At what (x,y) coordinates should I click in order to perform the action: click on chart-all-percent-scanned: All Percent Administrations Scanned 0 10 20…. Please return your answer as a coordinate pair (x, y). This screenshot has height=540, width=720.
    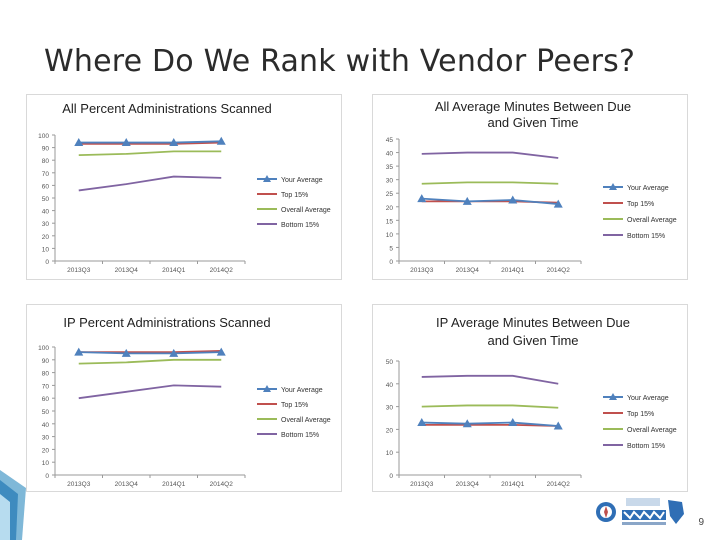
    Looking at the image, I should click on (184, 187).